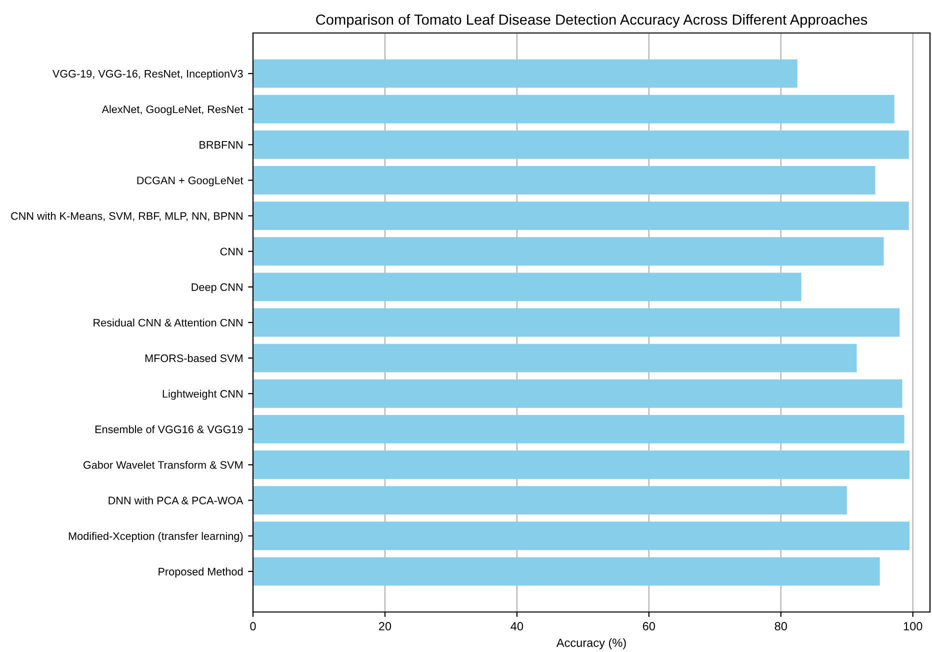  Describe the element at coordinates (200, 573) in the screenshot. I see `y-tick-label: Proposed Method` at that location.